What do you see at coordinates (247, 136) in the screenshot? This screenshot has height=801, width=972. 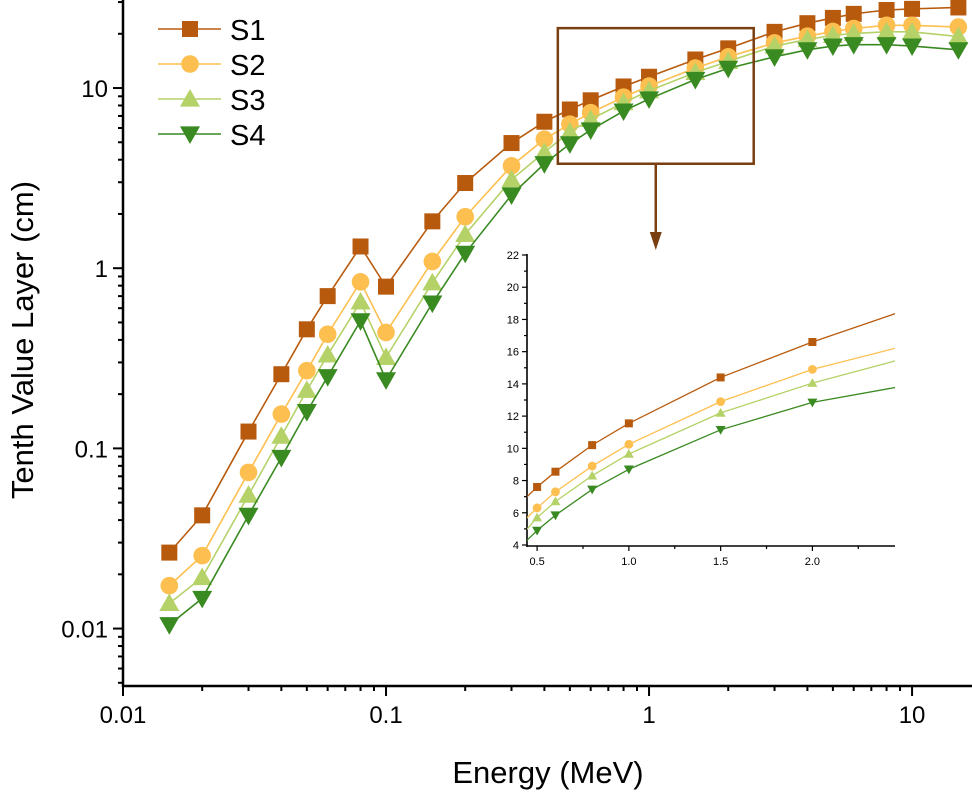 I see `legend-label: S4` at bounding box center [247, 136].